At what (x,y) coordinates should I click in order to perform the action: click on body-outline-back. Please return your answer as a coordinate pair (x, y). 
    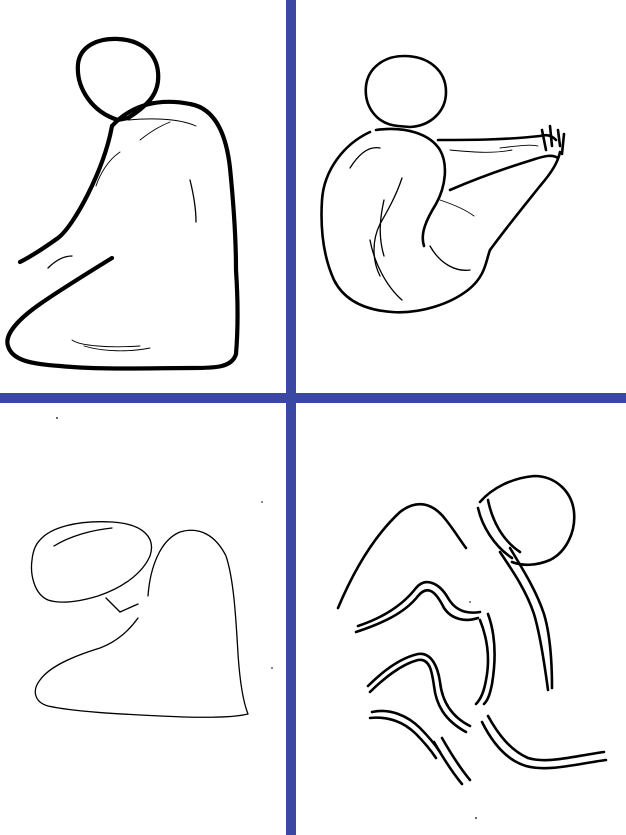
    Looking at the image, I should click on (122, 235).